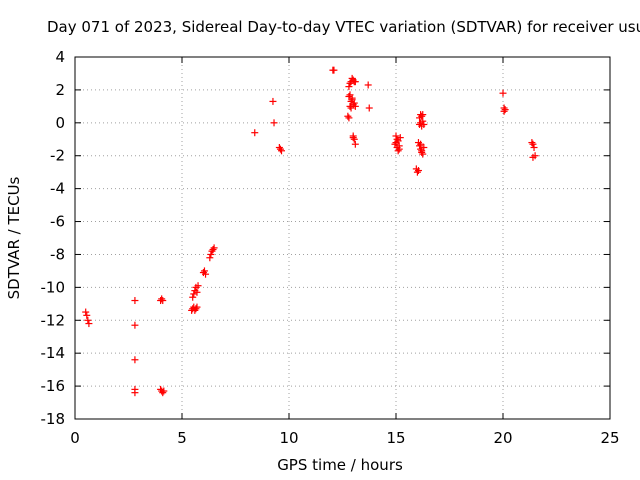 This screenshot has width=640, height=480. What do you see at coordinates (60, 90) in the screenshot?
I see `y-tick-label: 2` at bounding box center [60, 90].